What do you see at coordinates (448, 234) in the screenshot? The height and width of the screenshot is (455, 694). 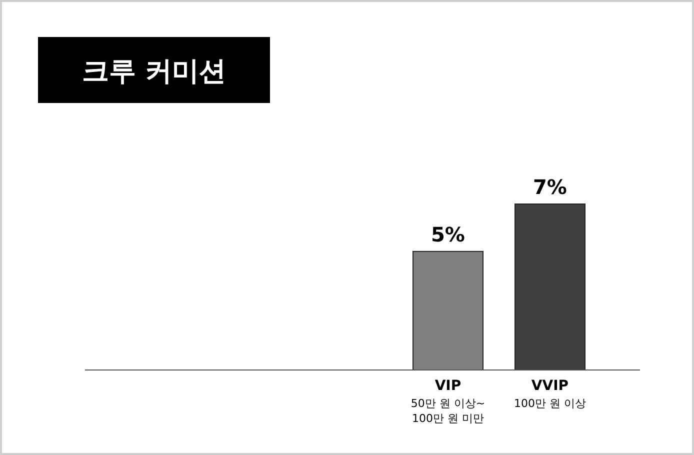 I see `data-label: 5%` at bounding box center [448, 234].